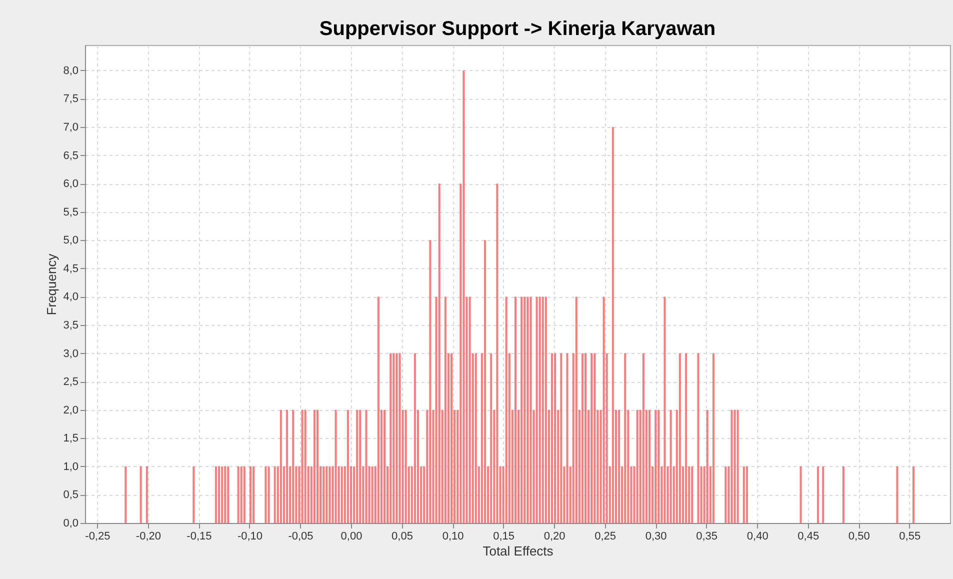 The image size is (953, 579). I want to click on x-tick-label: 0,50, so click(859, 536).